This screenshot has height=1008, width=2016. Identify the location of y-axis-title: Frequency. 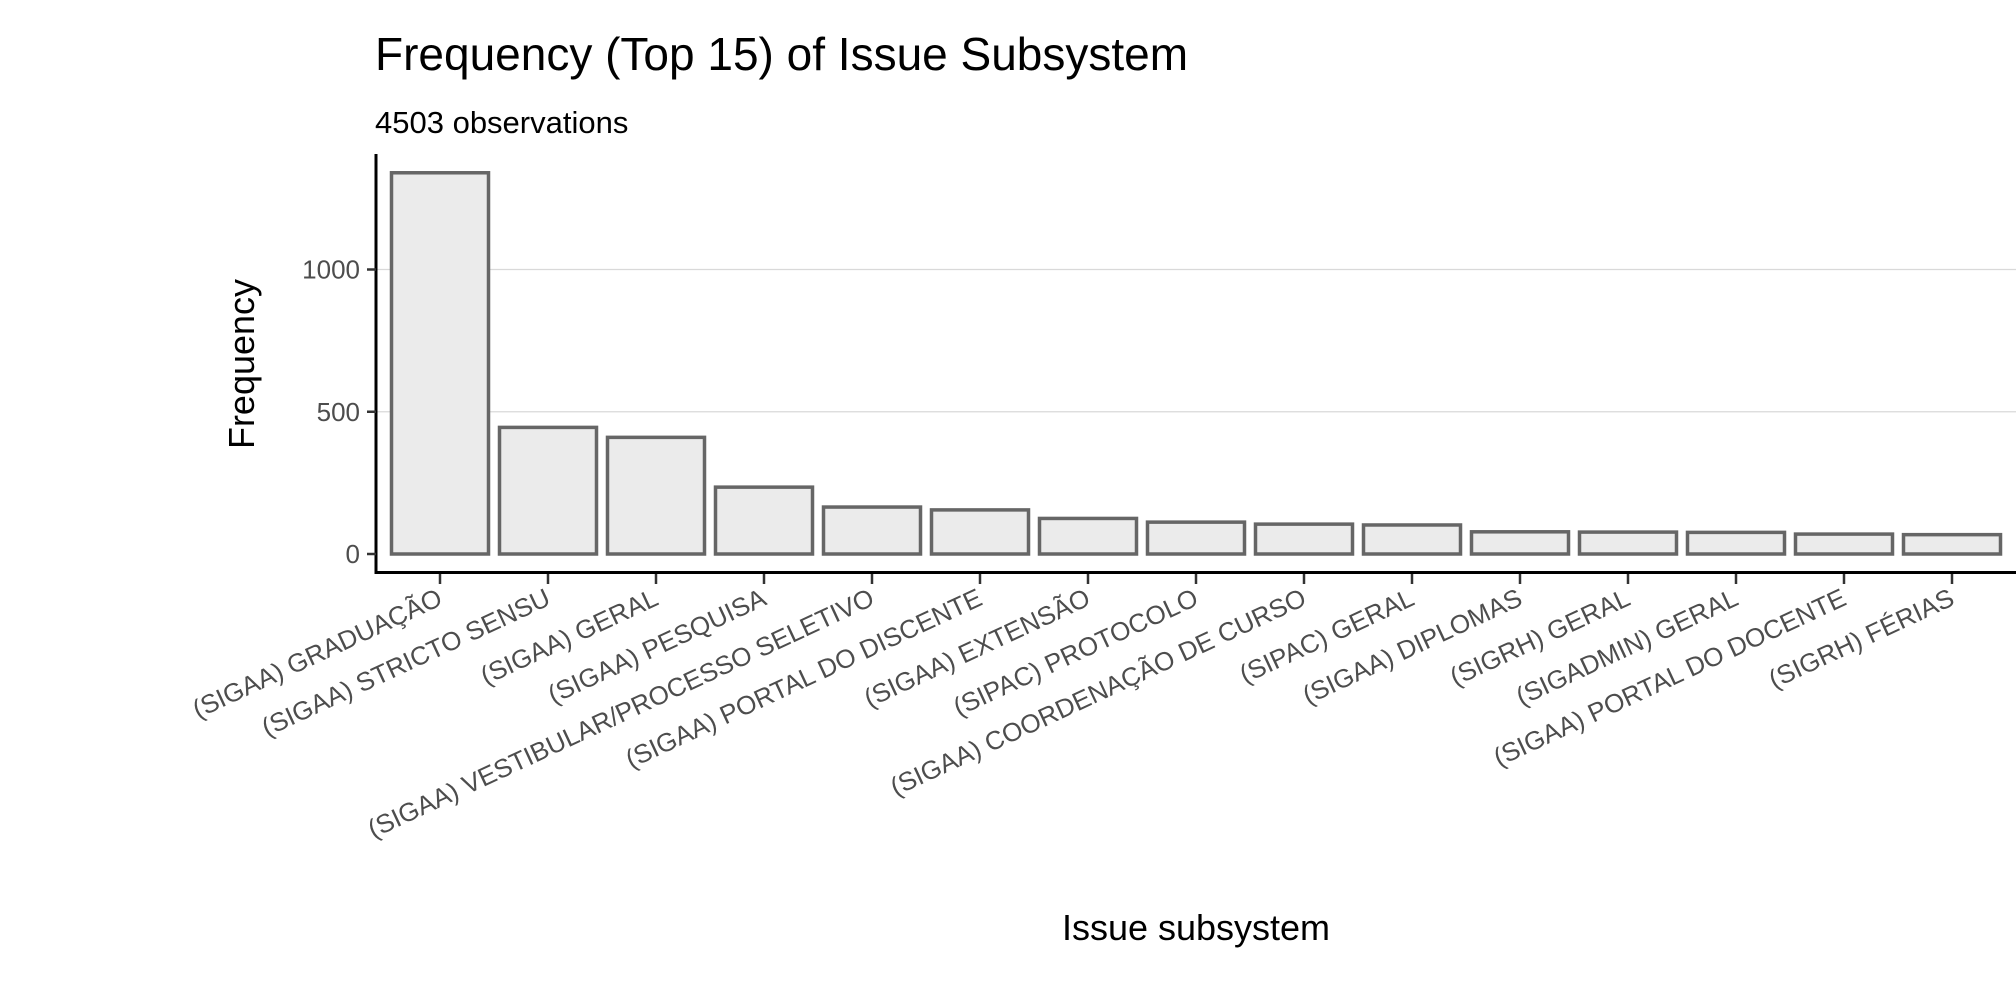
(241, 364).